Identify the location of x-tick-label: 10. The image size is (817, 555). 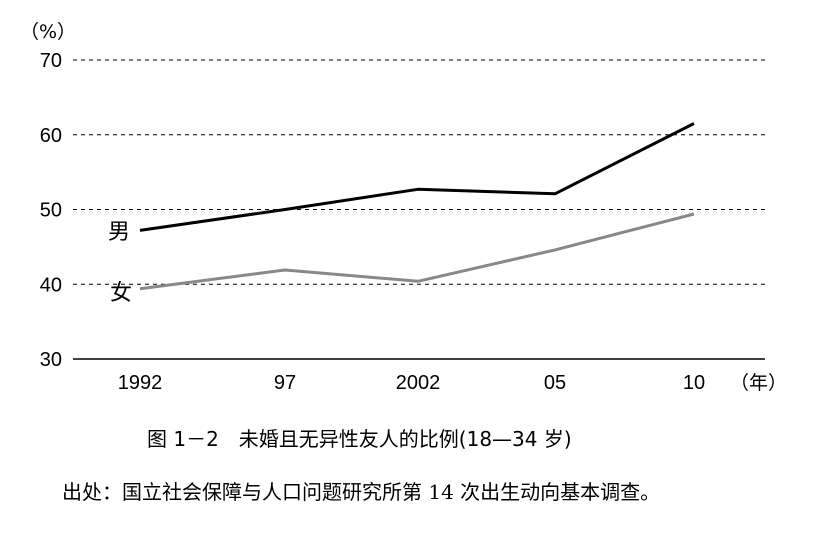
(694, 383).